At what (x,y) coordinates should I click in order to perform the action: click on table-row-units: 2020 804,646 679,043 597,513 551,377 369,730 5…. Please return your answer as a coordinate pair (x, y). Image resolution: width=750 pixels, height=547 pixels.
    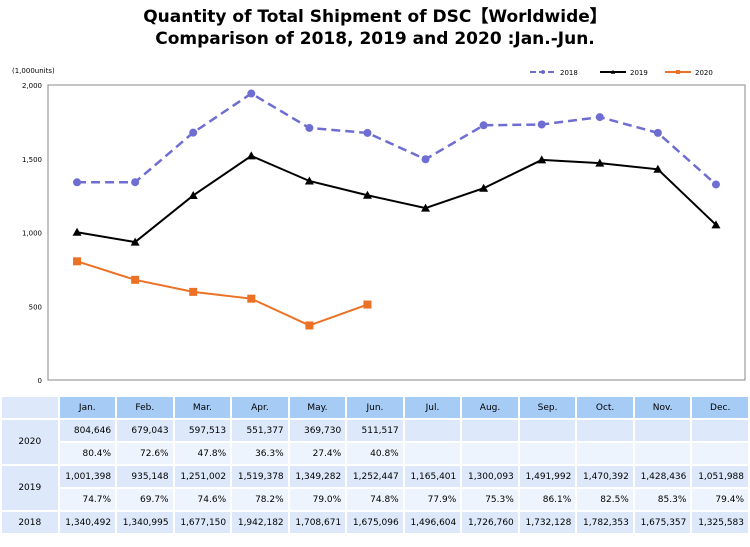
    Looking at the image, I should click on (375, 442).